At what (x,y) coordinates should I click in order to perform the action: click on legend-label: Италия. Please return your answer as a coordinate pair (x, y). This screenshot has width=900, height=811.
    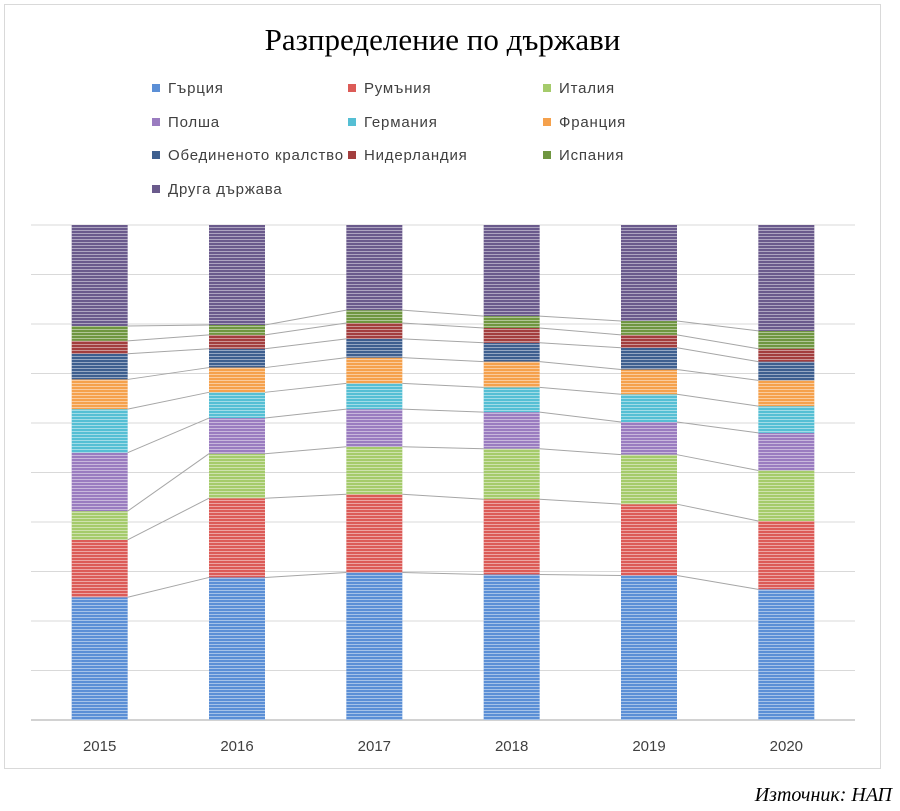
    Looking at the image, I should click on (587, 88).